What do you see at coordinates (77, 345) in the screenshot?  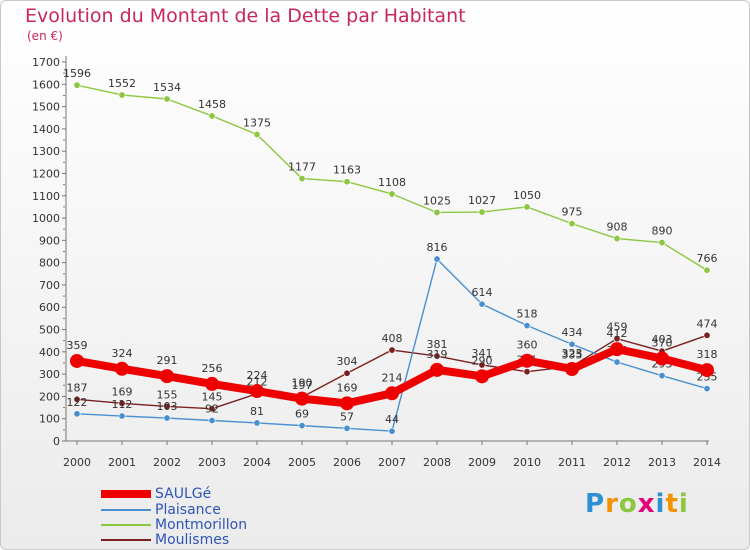 I see `data-label: 359` at bounding box center [77, 345].